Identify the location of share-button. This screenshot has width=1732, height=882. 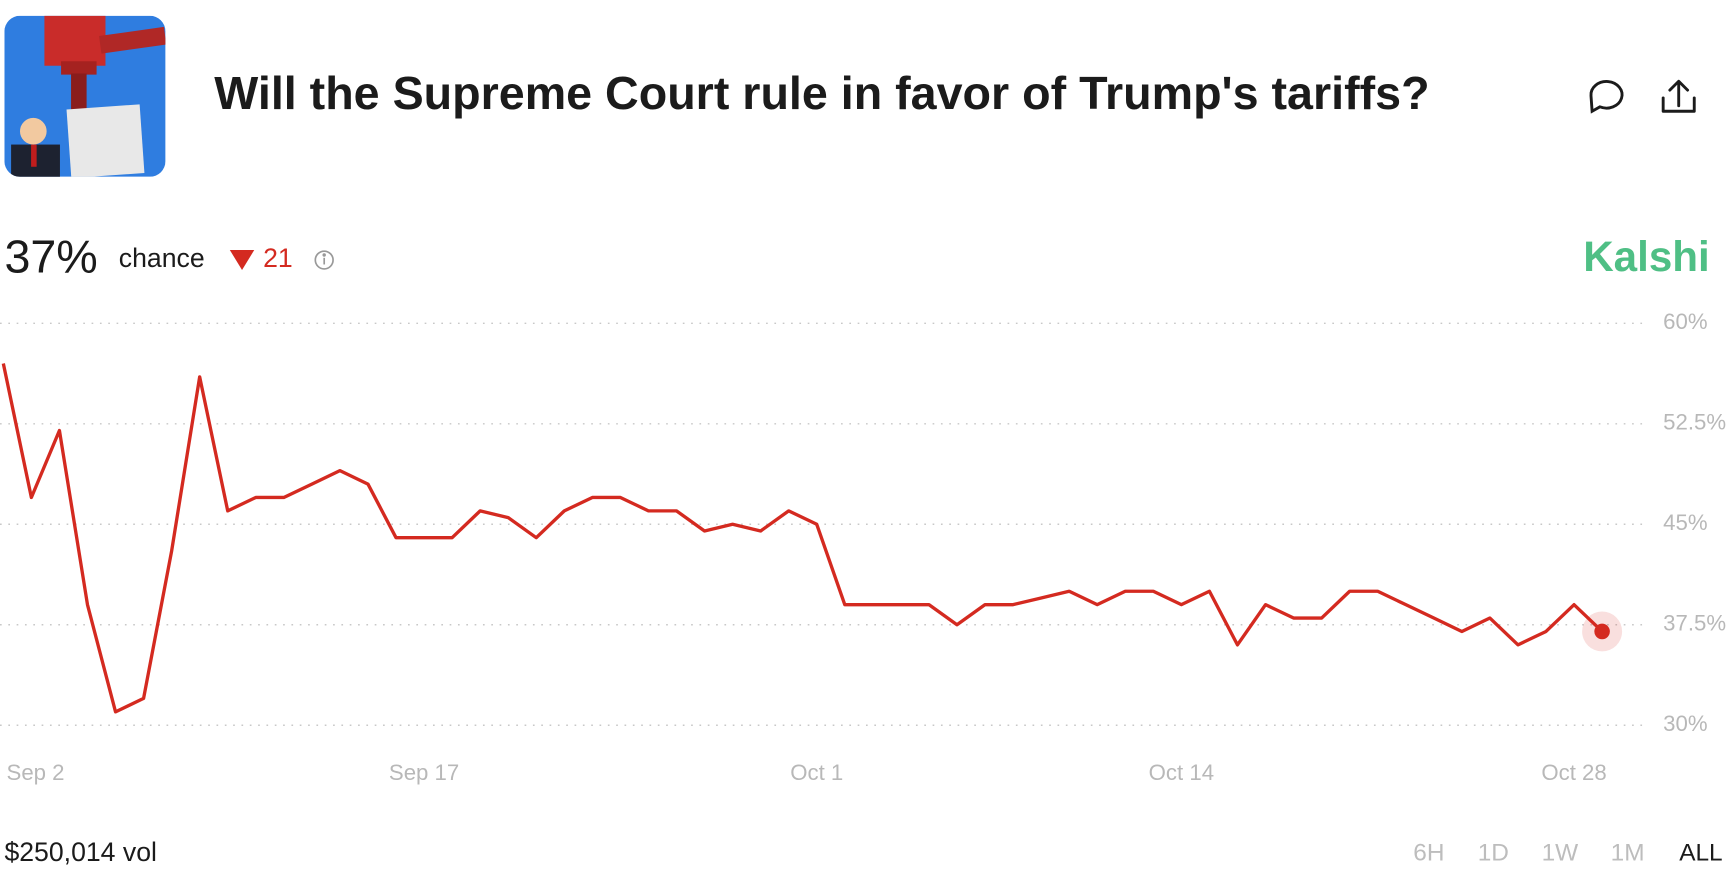
(1678, 96).